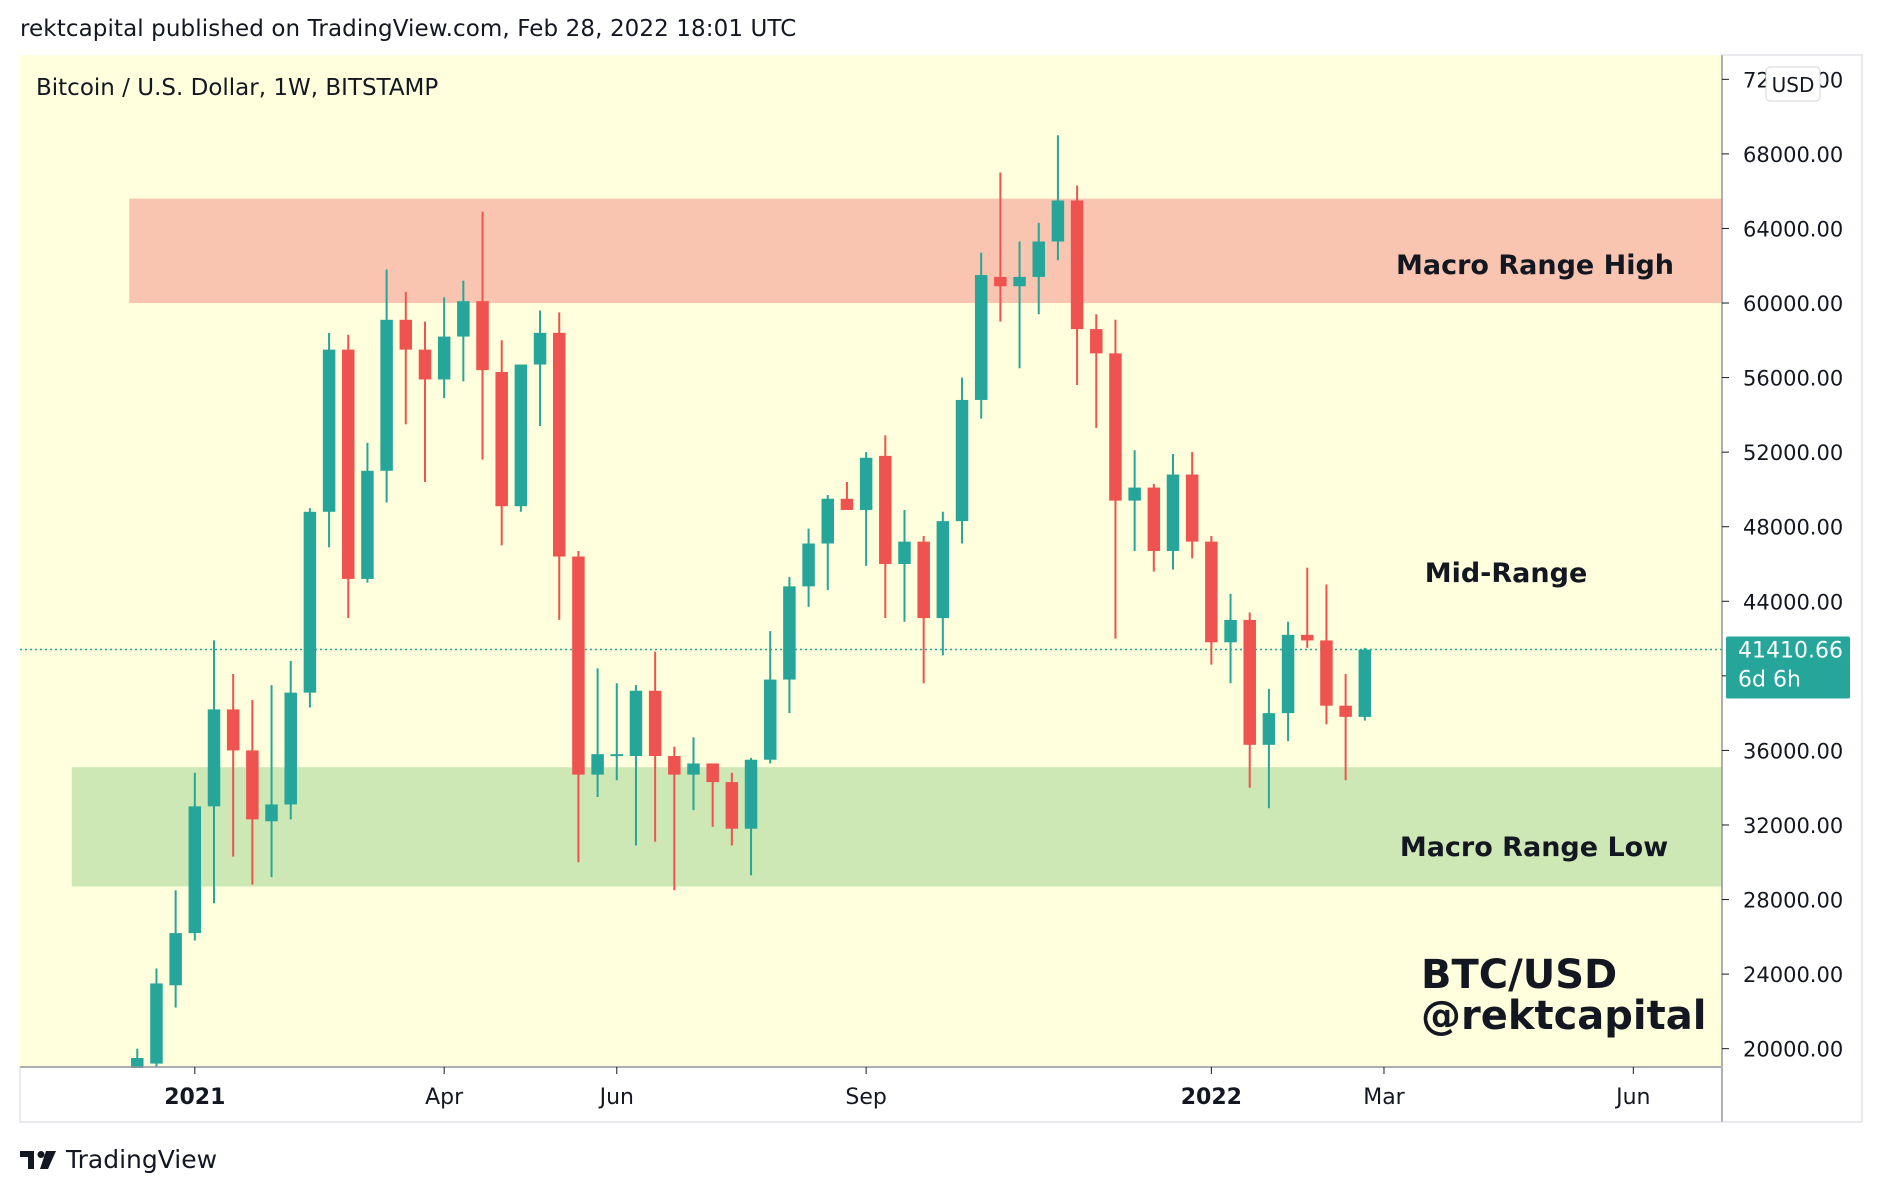  I want to click on macro-range-low-label: Macro Range Low, so click(1534, 847).